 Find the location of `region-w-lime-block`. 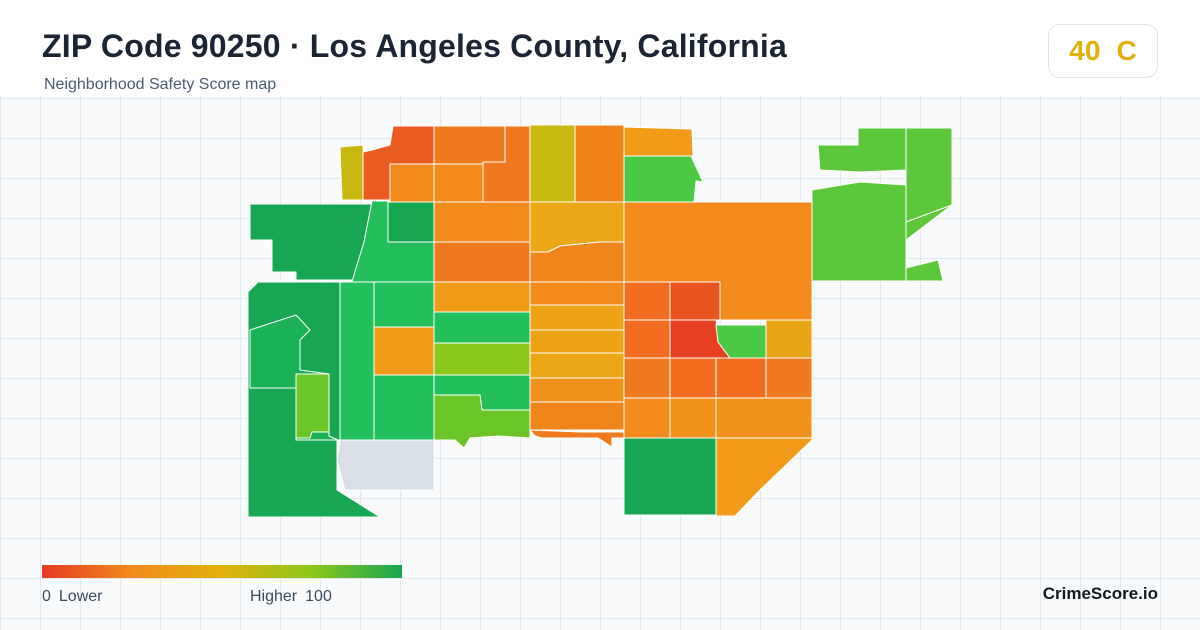

region-w-lime-block is located at coordinates (312, 406).